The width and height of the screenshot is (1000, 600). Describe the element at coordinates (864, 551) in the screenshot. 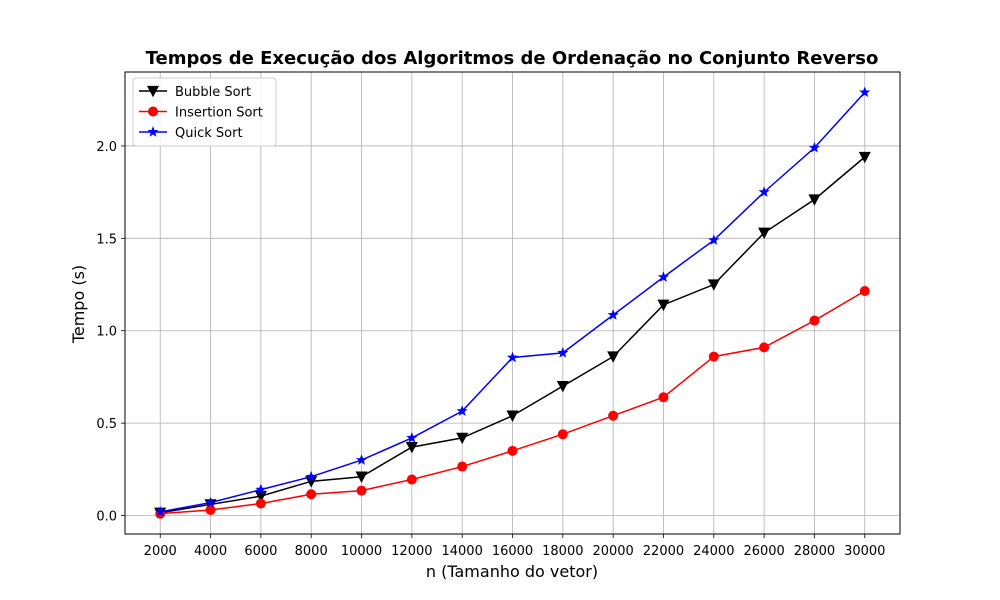

I see `x-tick-label: 30000` at that location.